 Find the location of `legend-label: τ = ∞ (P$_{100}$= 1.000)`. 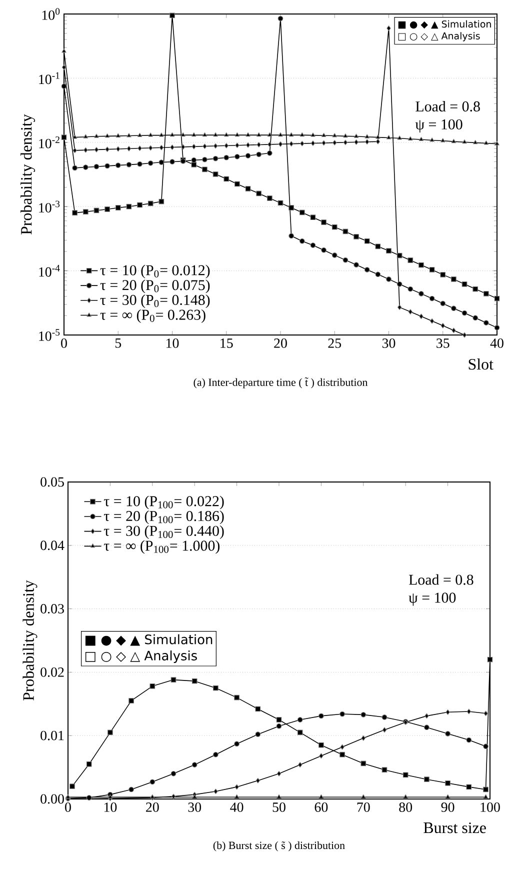

legend-label: τ = ∞ (P$_{100}$= 1.000) is located at coordinates (162, 547).